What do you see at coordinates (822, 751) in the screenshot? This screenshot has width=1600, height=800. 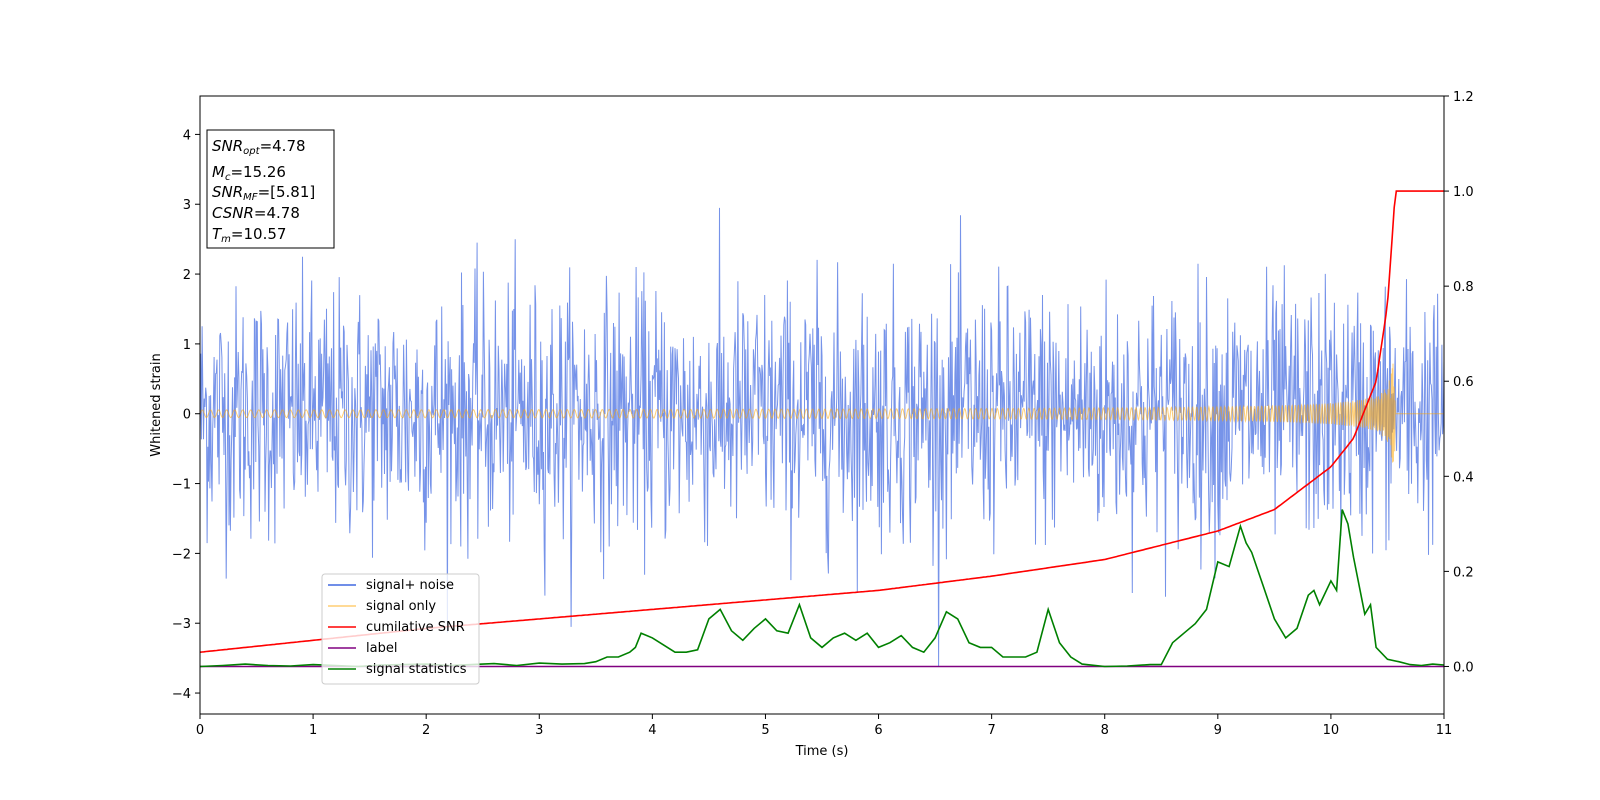 I see `x-axis-label: Time (s)` at bounding box center [822, 751].